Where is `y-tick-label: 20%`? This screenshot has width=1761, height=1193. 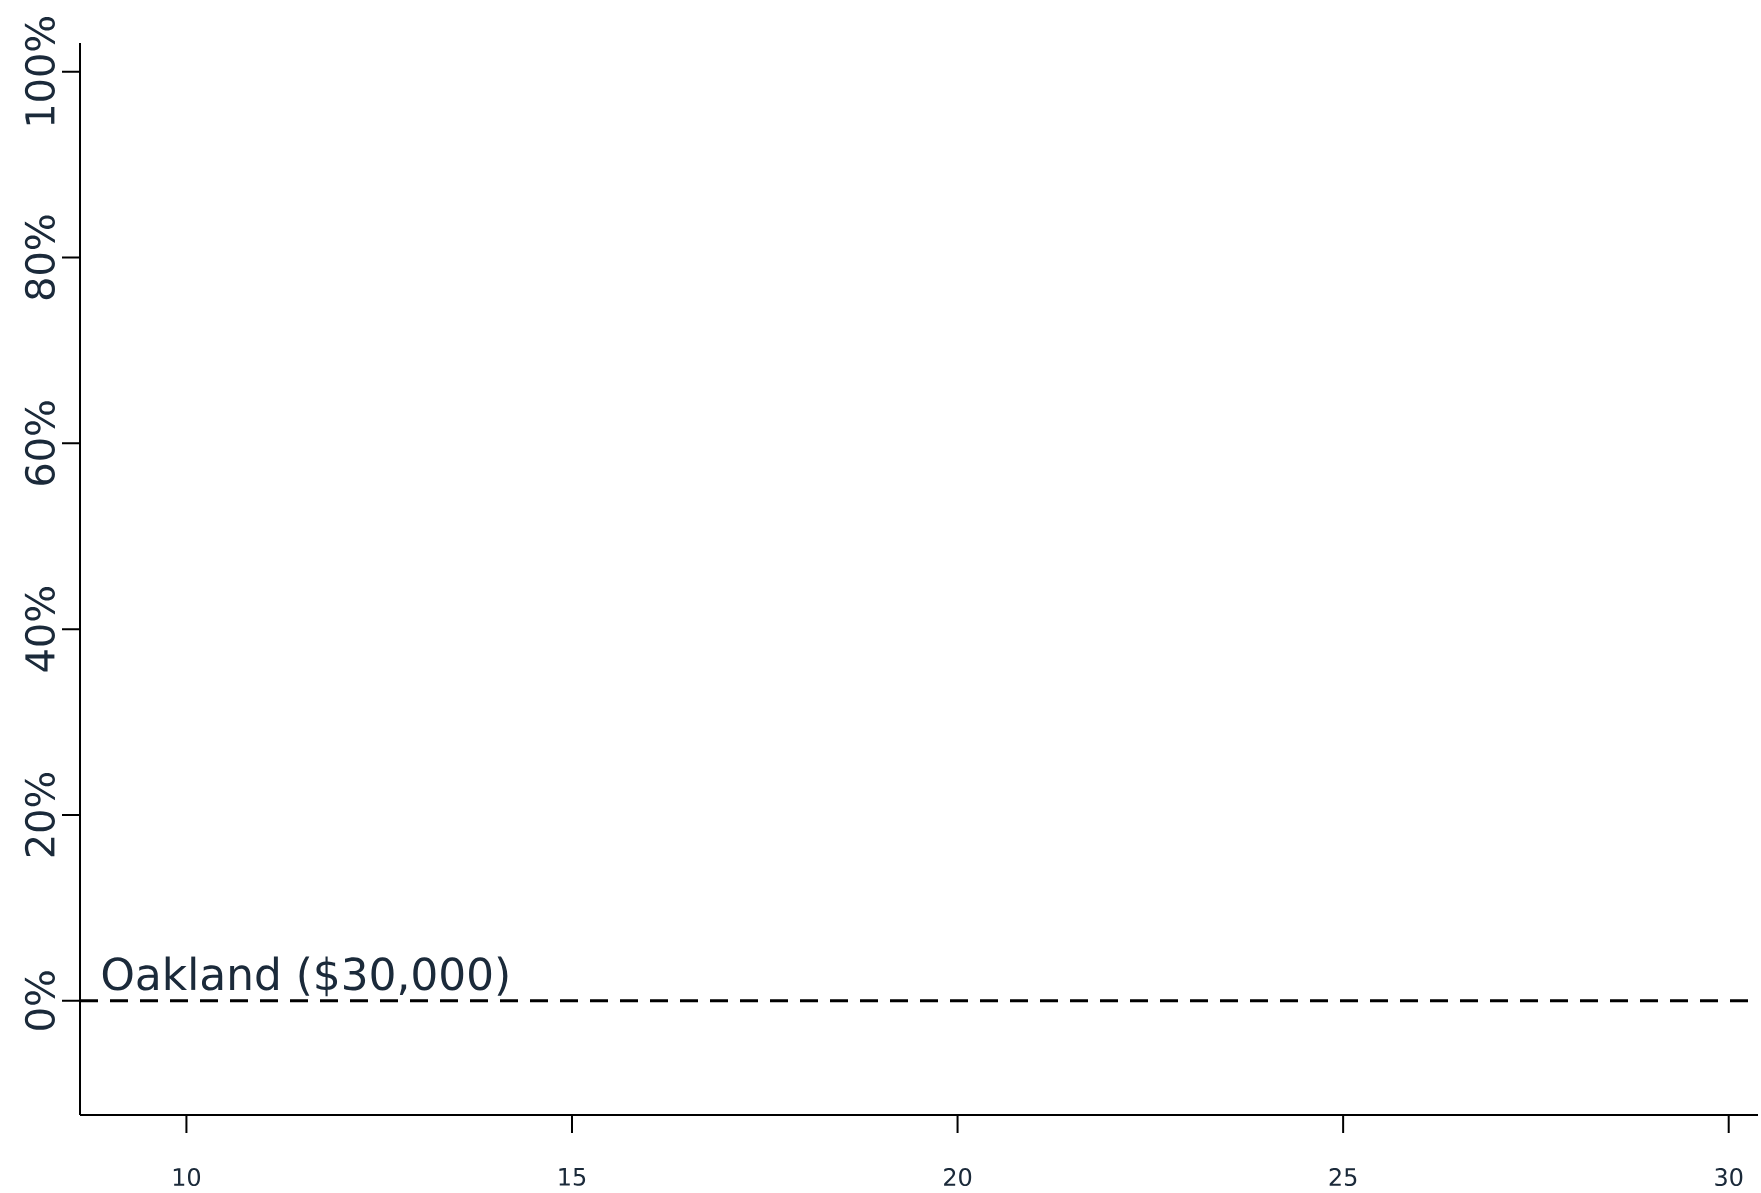 y-tick-label: 20% is located at coordinates (39, 815).